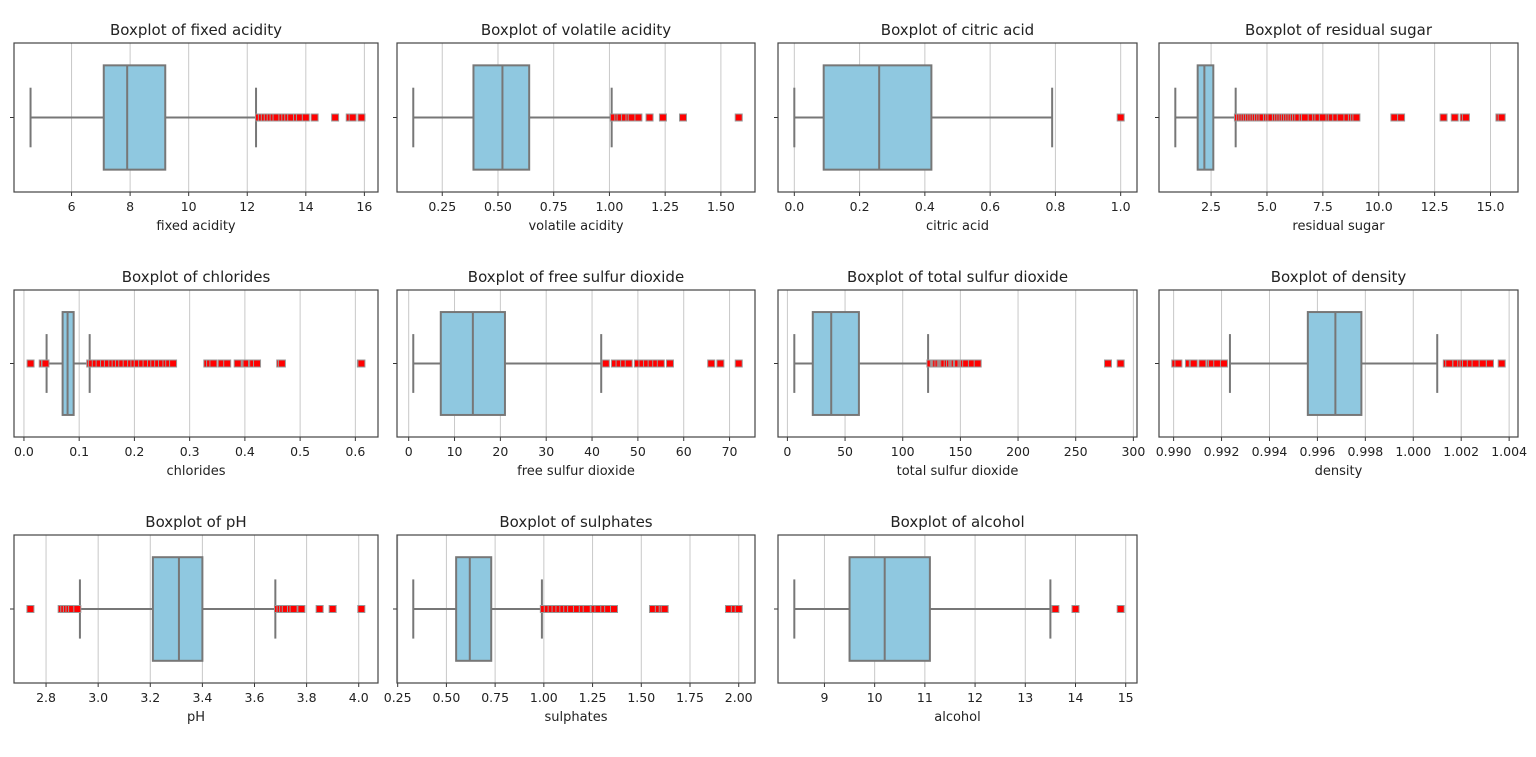  What do you see at coordinates (957, 277) in the screenshot?
I see `chart-title: Boxplot of total sulfur dioxide` at bounding box center [957, 277].